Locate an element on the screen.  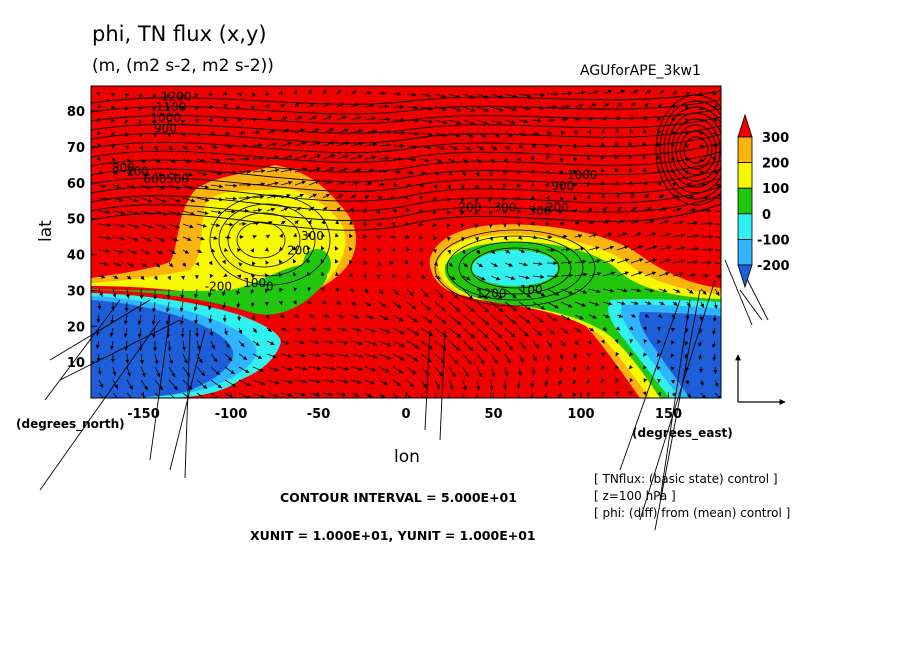
x-axis-label: lon is located at coordinates (407, 457).